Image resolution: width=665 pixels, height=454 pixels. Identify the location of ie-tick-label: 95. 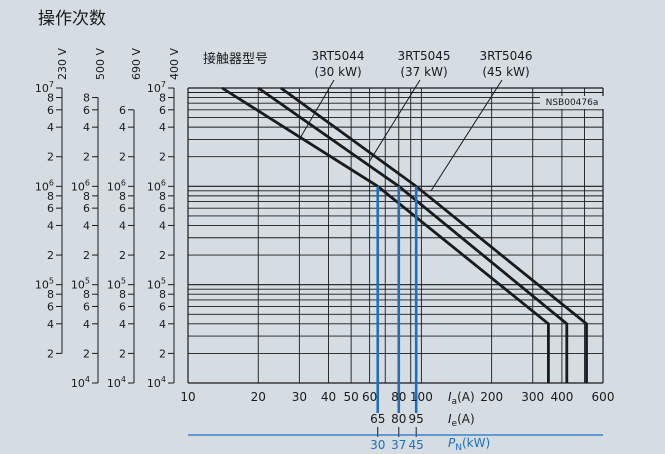
(416, 419).